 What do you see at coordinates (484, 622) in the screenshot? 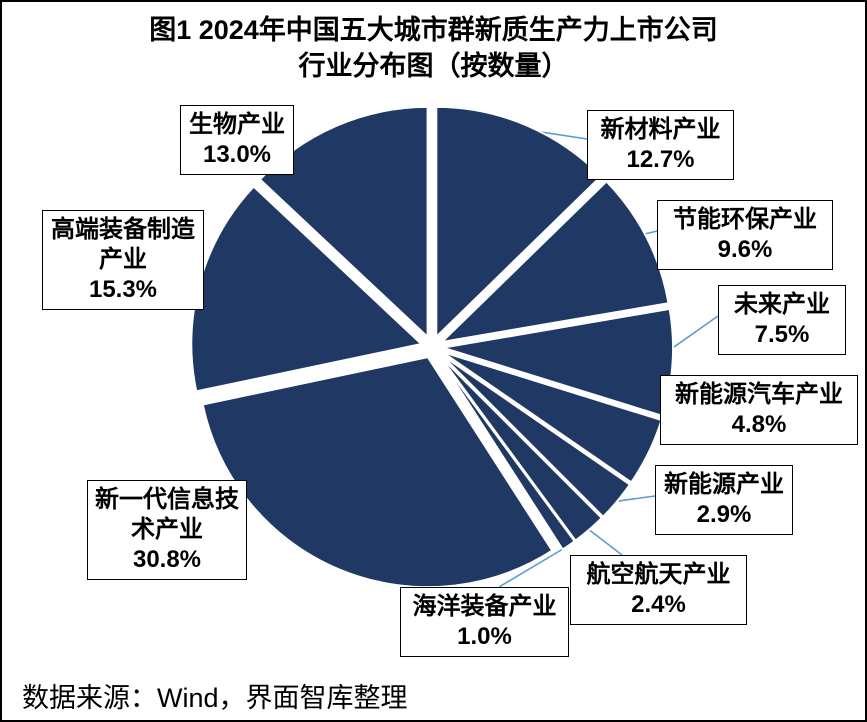
I see `pie-label-haiyangzhuangbei: 海洋装备产业 1.0%` at bounding box center [484, 622].